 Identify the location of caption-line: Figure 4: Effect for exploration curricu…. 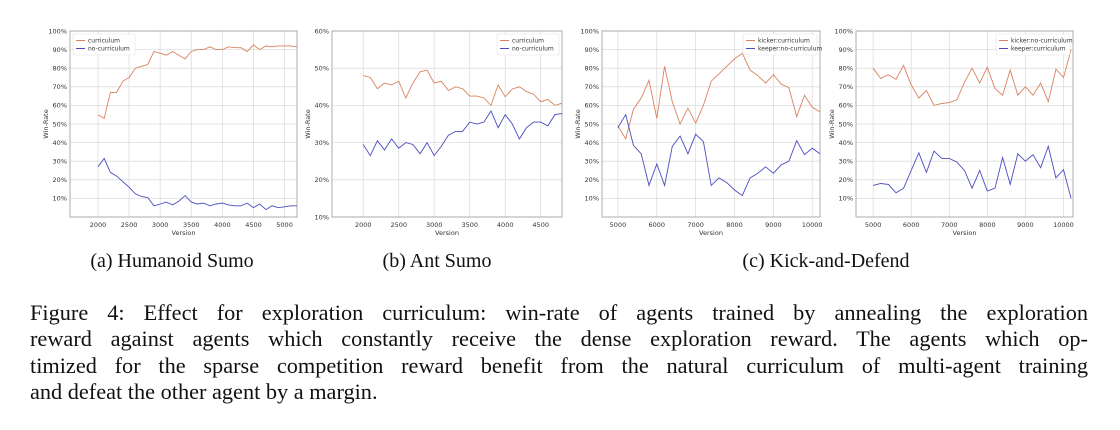
(559, 312).